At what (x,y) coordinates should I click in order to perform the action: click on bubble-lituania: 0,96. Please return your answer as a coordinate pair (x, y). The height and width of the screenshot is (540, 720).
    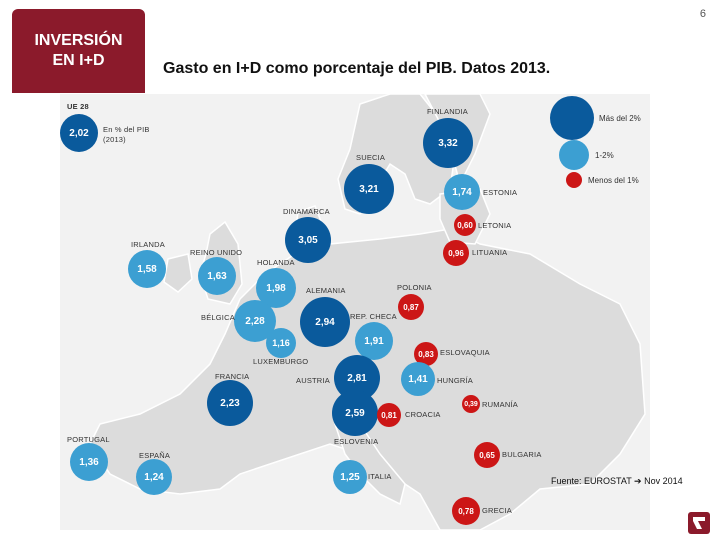
    Looking at the image, I should click on (456, 253).